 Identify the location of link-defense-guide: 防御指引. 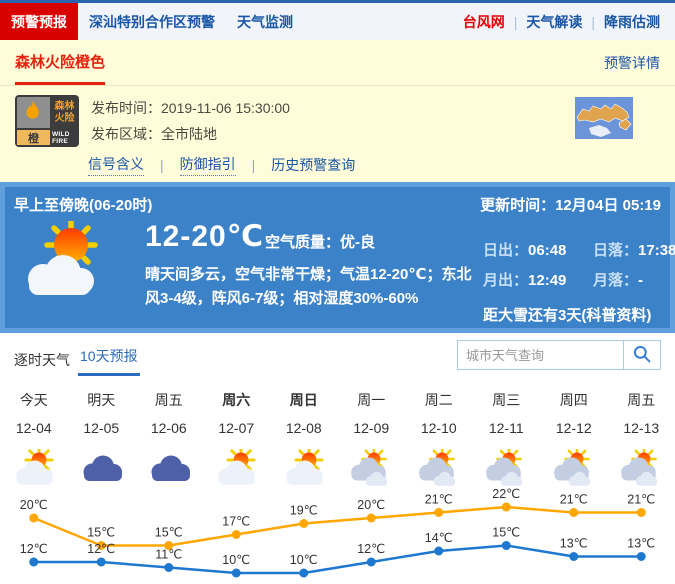
(207, 165).